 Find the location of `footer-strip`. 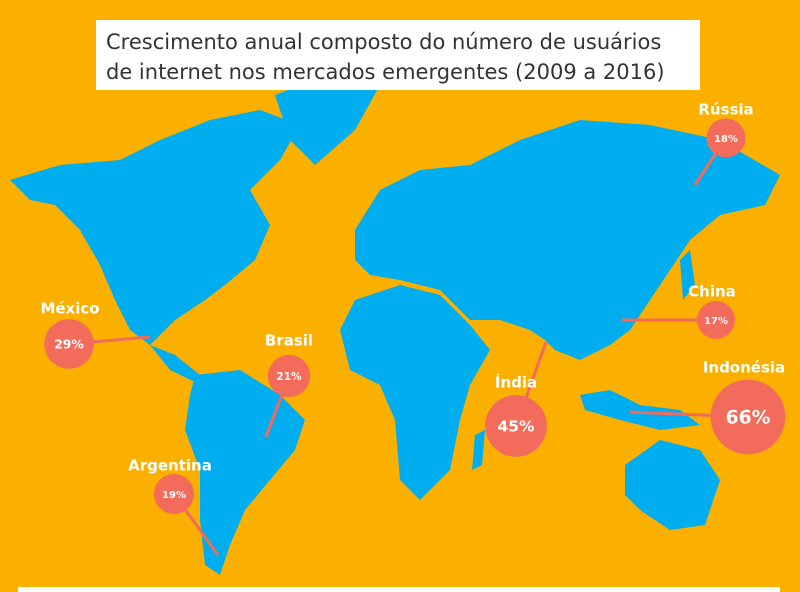

footer-strip is located at coordinates (399, 589).